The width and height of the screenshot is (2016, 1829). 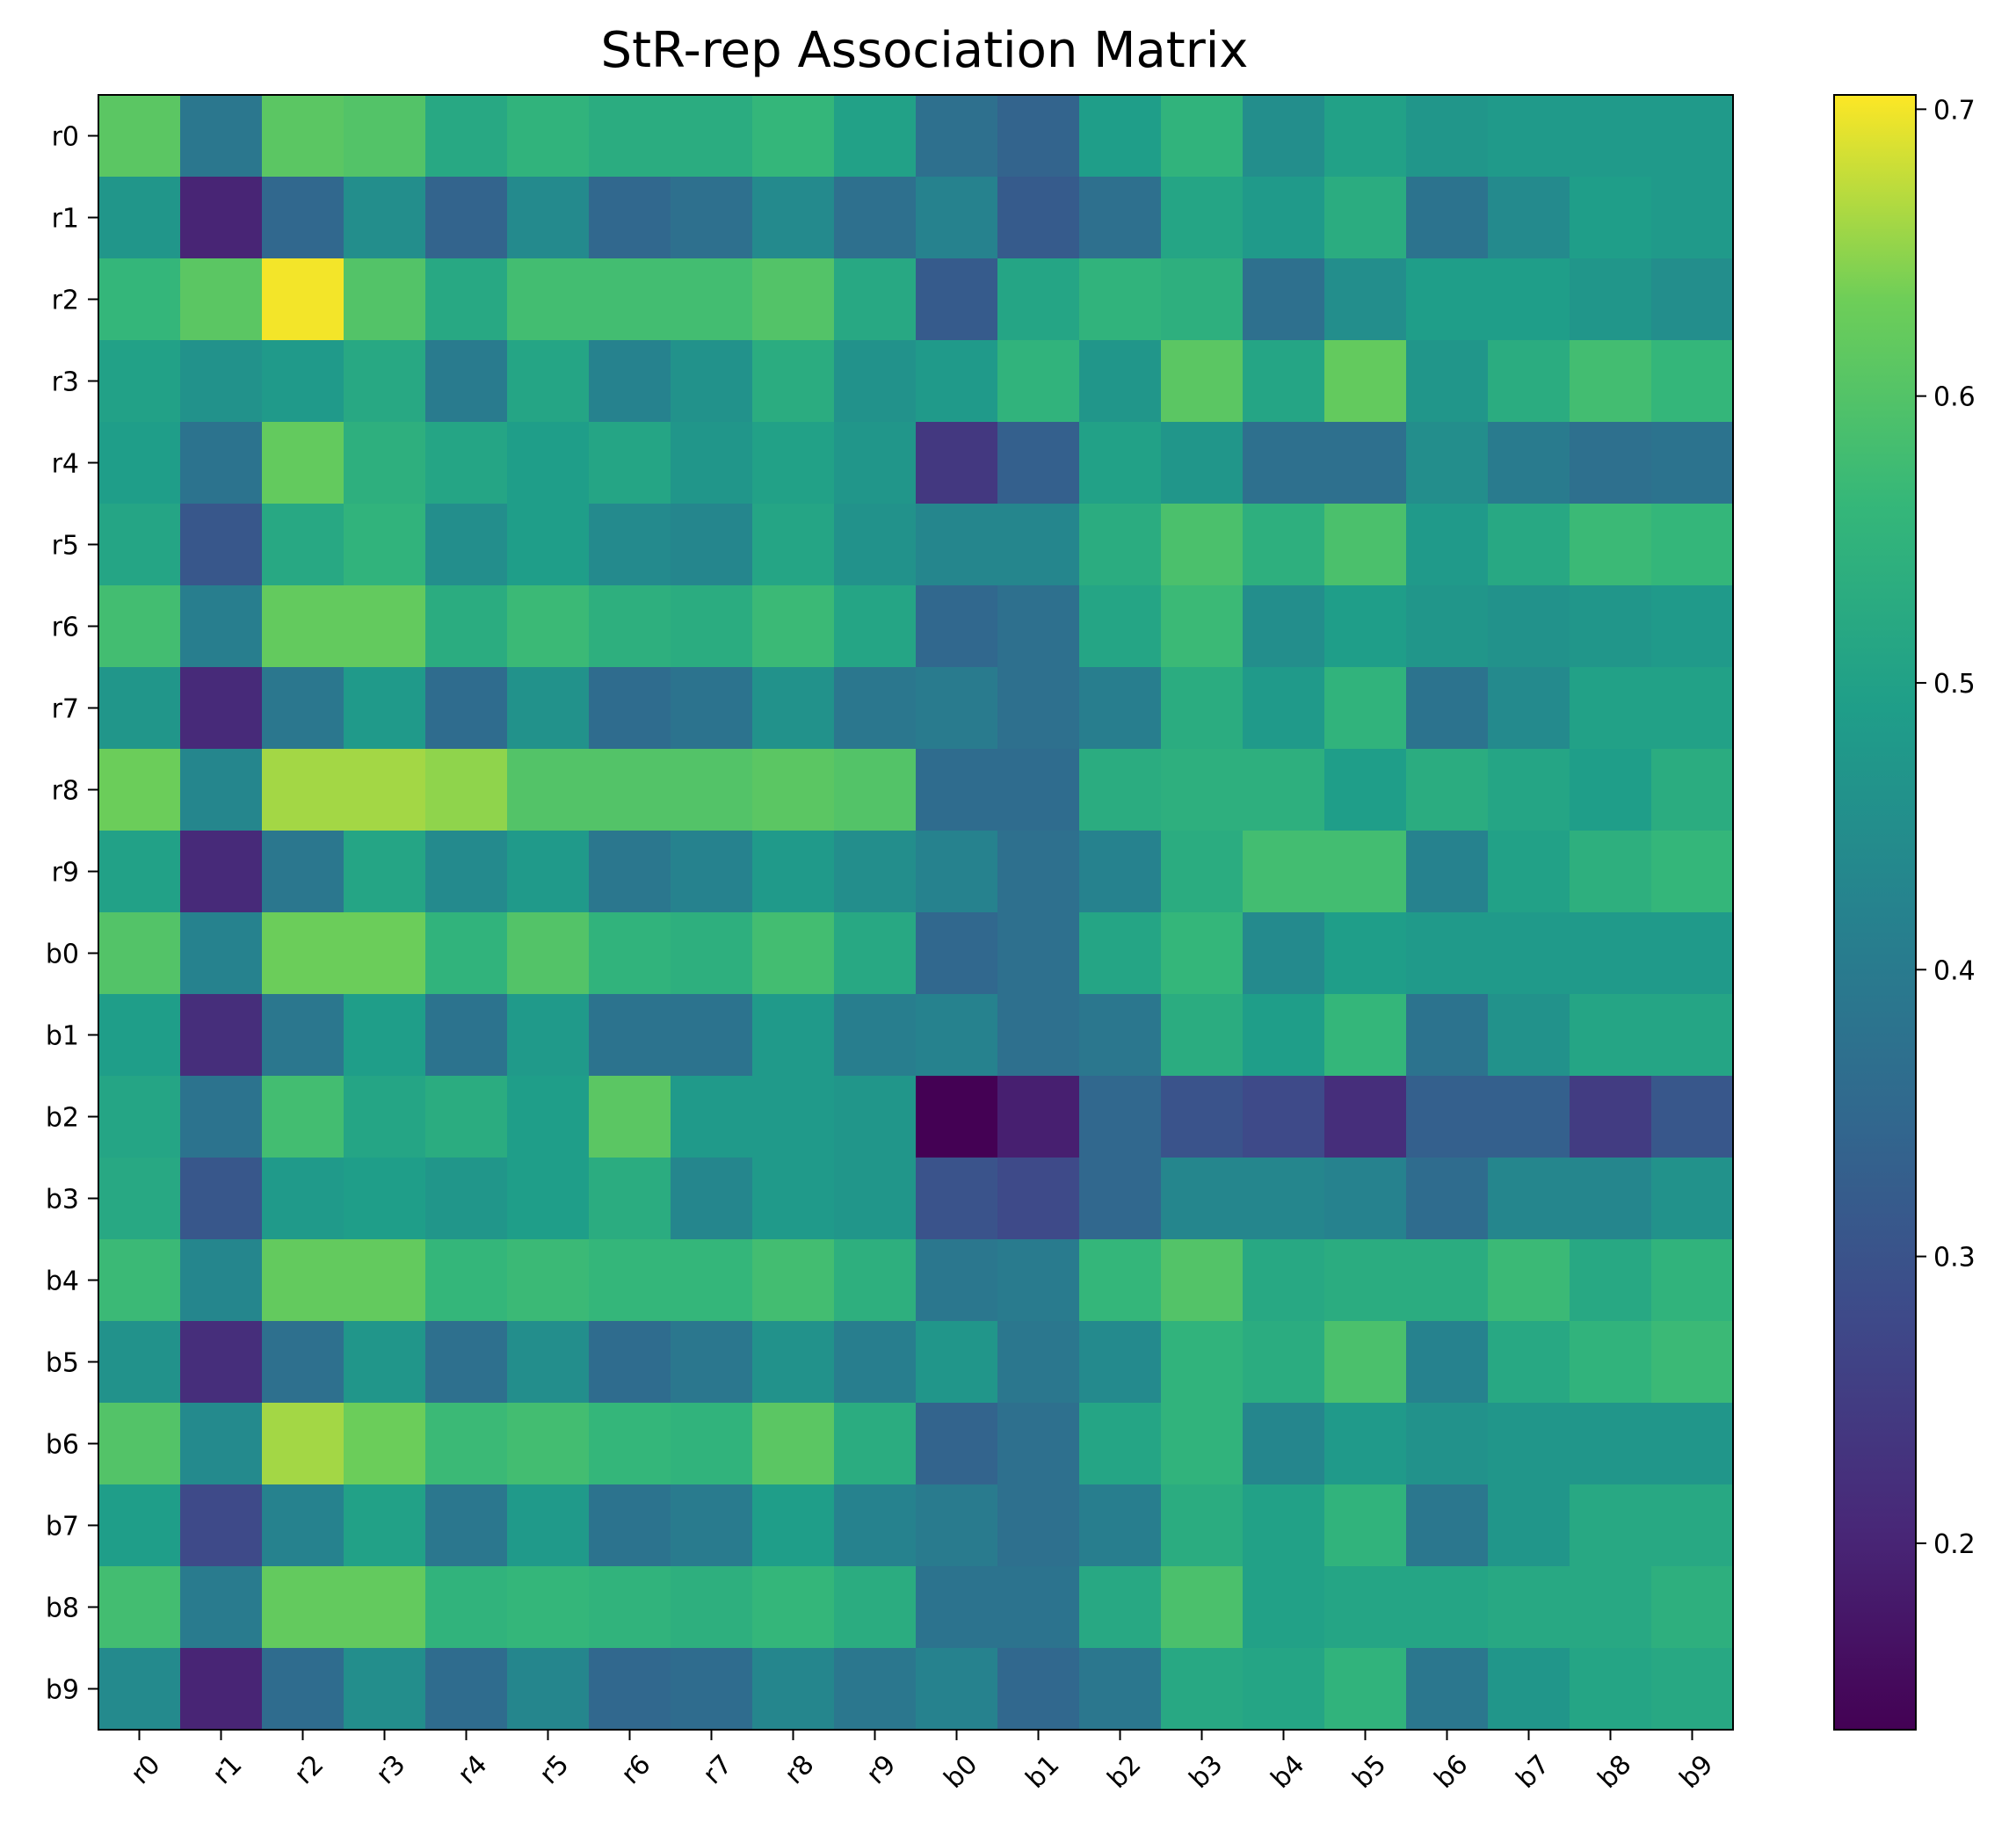 What do you see at coordinates (925, 50) in the screenshot?
I see `chart-title: StR-rep Association Matrix` at bounding box center [925, 50].